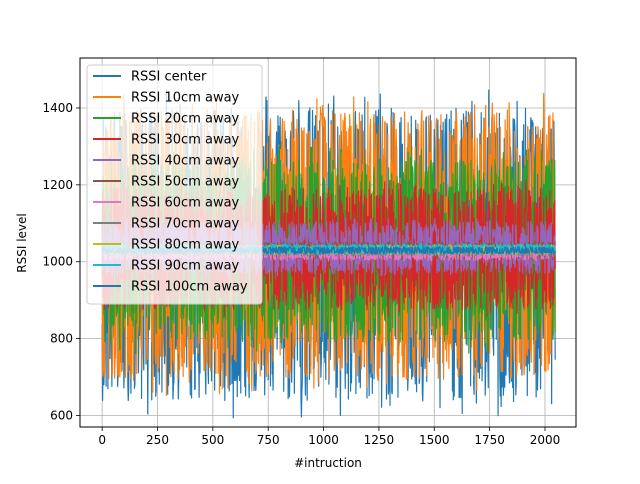  What do you see at coordinates (189, 287) in the screenshot?
I see `legend-label: RSSI 100cm away` at bounding box center [189, 287].